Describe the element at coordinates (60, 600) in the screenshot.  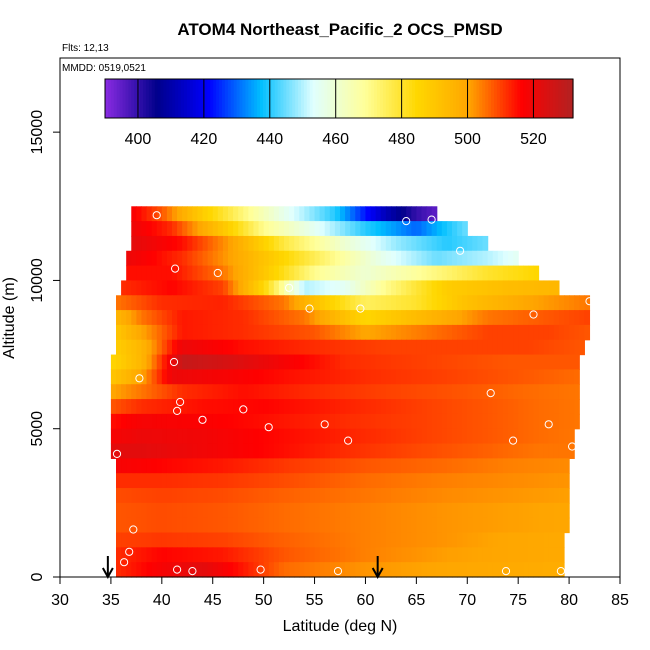
I see `x-tick-label-30: 30` at that location.